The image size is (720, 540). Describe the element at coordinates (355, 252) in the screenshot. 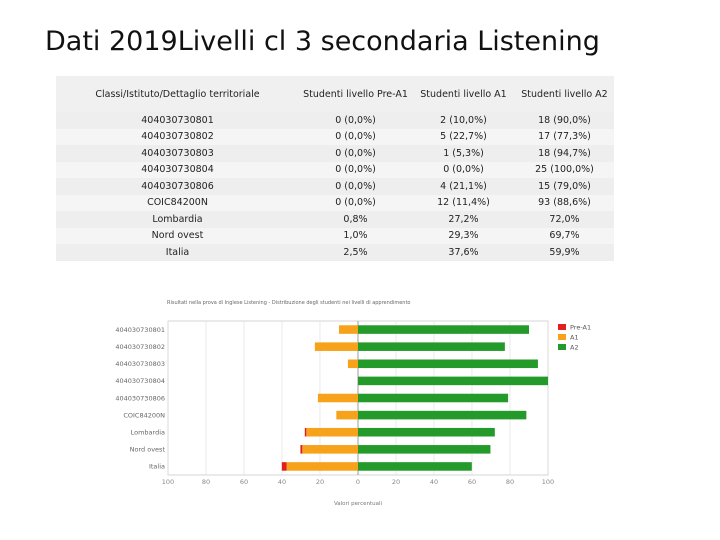

I see `pre-a1-cell: 2,5%` at that location.